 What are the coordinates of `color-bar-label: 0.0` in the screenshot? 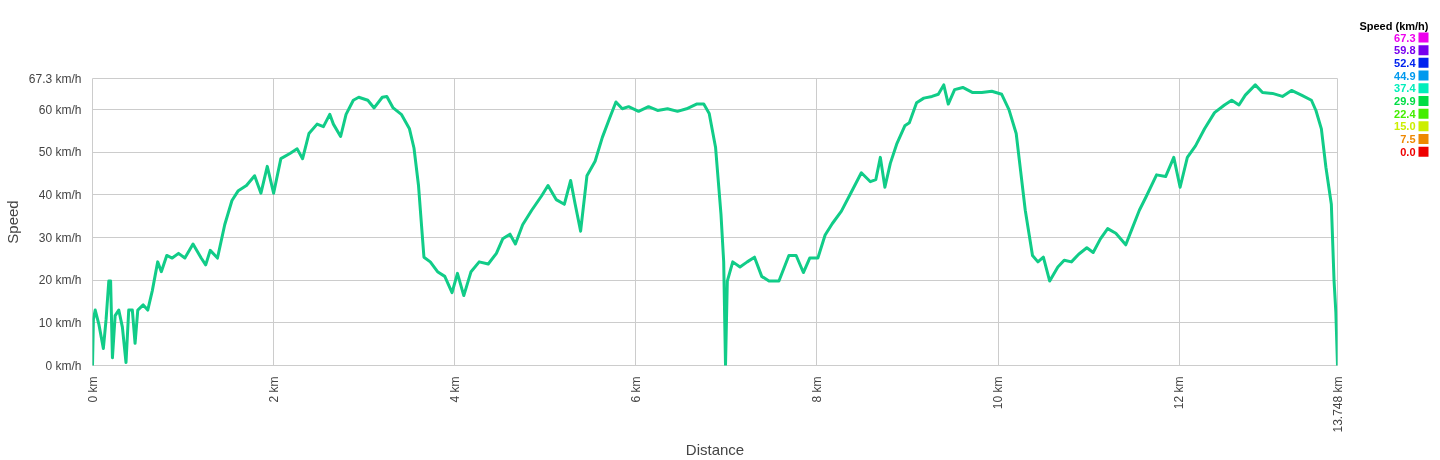 It's located at (1408, 151).